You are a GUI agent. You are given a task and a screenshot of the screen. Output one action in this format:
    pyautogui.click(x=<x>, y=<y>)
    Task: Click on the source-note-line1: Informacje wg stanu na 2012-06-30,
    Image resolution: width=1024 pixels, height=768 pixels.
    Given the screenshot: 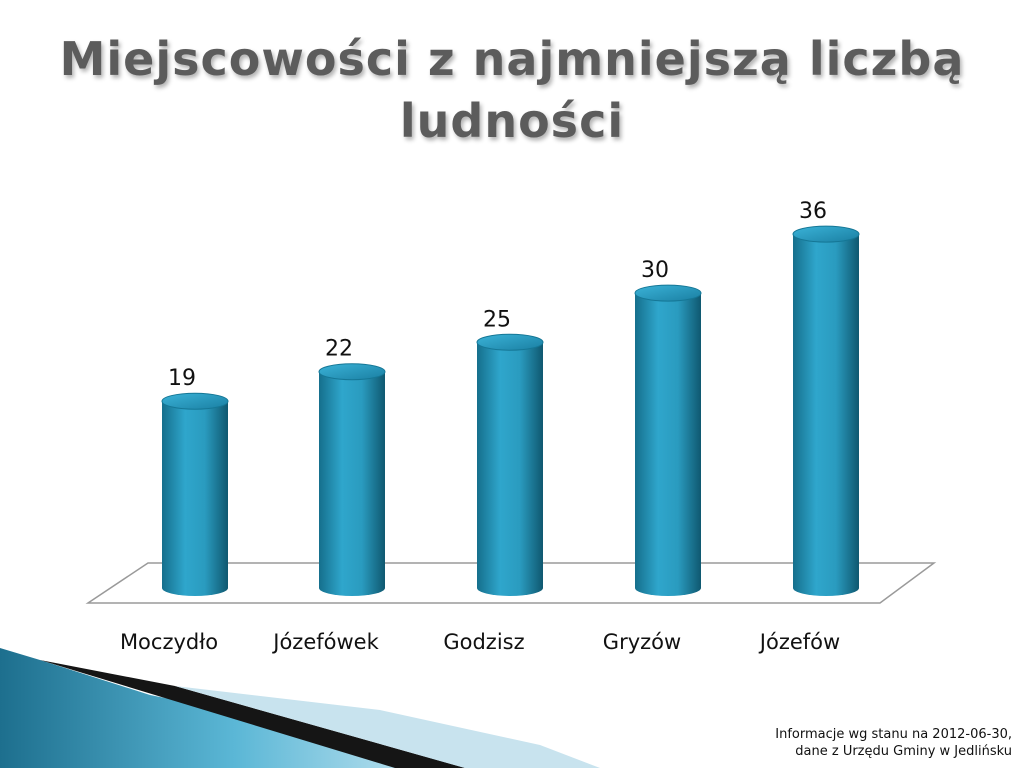 What is the action you would take?
    pyautogui.click(x=893, y=734)
    